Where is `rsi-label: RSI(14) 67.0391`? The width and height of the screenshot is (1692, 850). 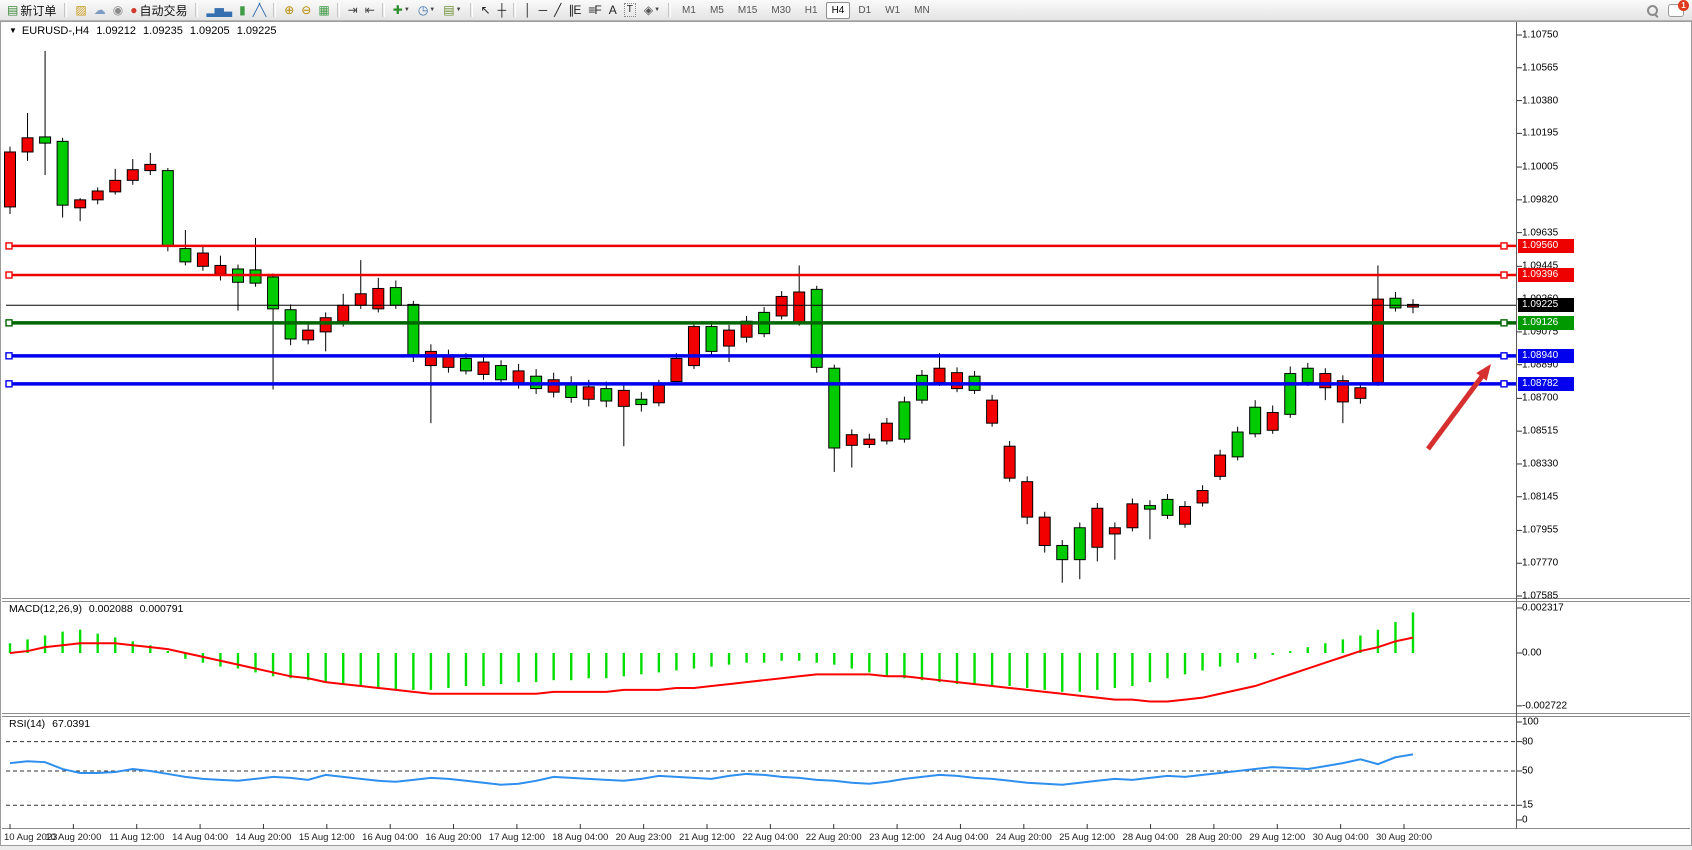 rsi-label: RSI(14) 67.0391 is located at coordinates (51, 724).